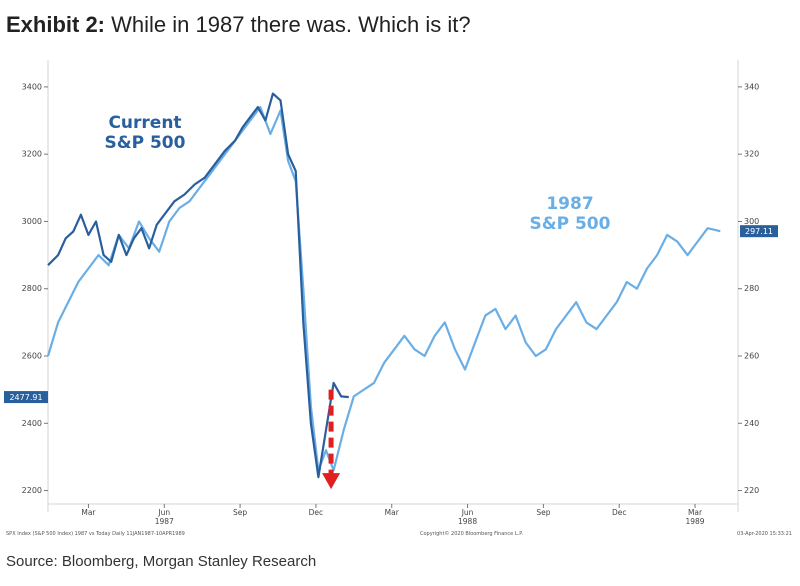 Image resolution: width=800 pixels, height=586 pixels. I want to click on arrow-head, so click(331, 481).